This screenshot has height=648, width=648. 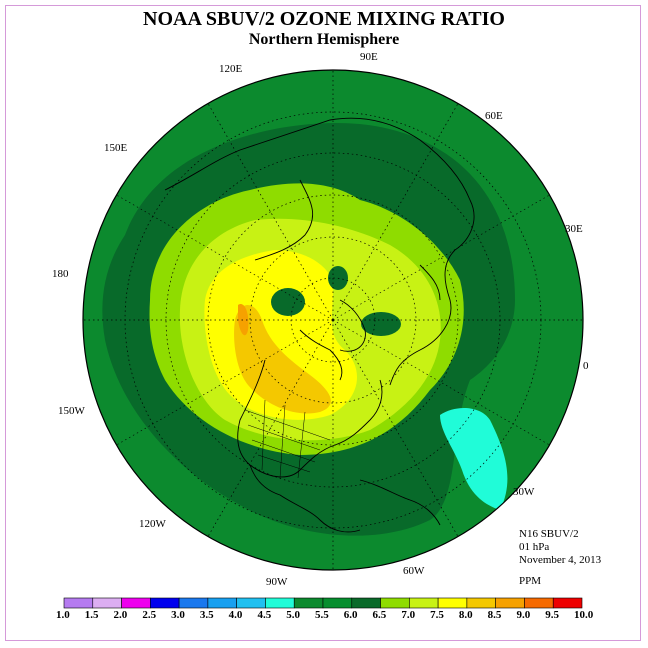 I want to click on lon-label-60e: 60E, so click(x=494, y=116).